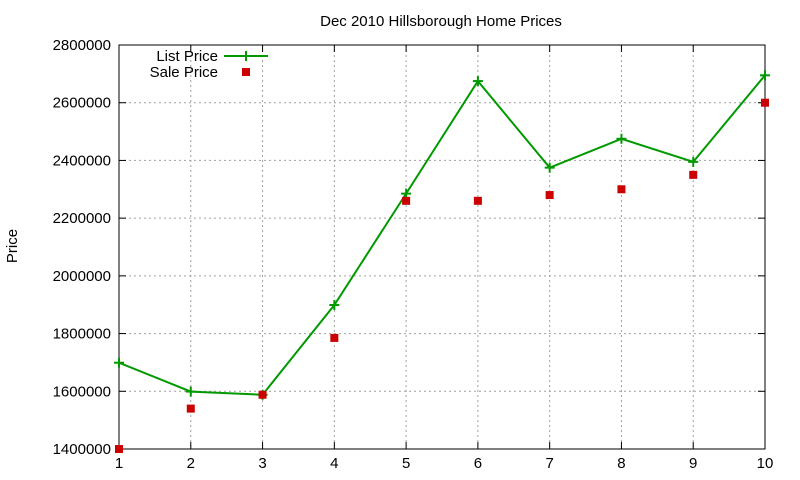  Describe the element at coordinates (262, 463) in the screenshot. I see `x-tick-label: 3` at that location.